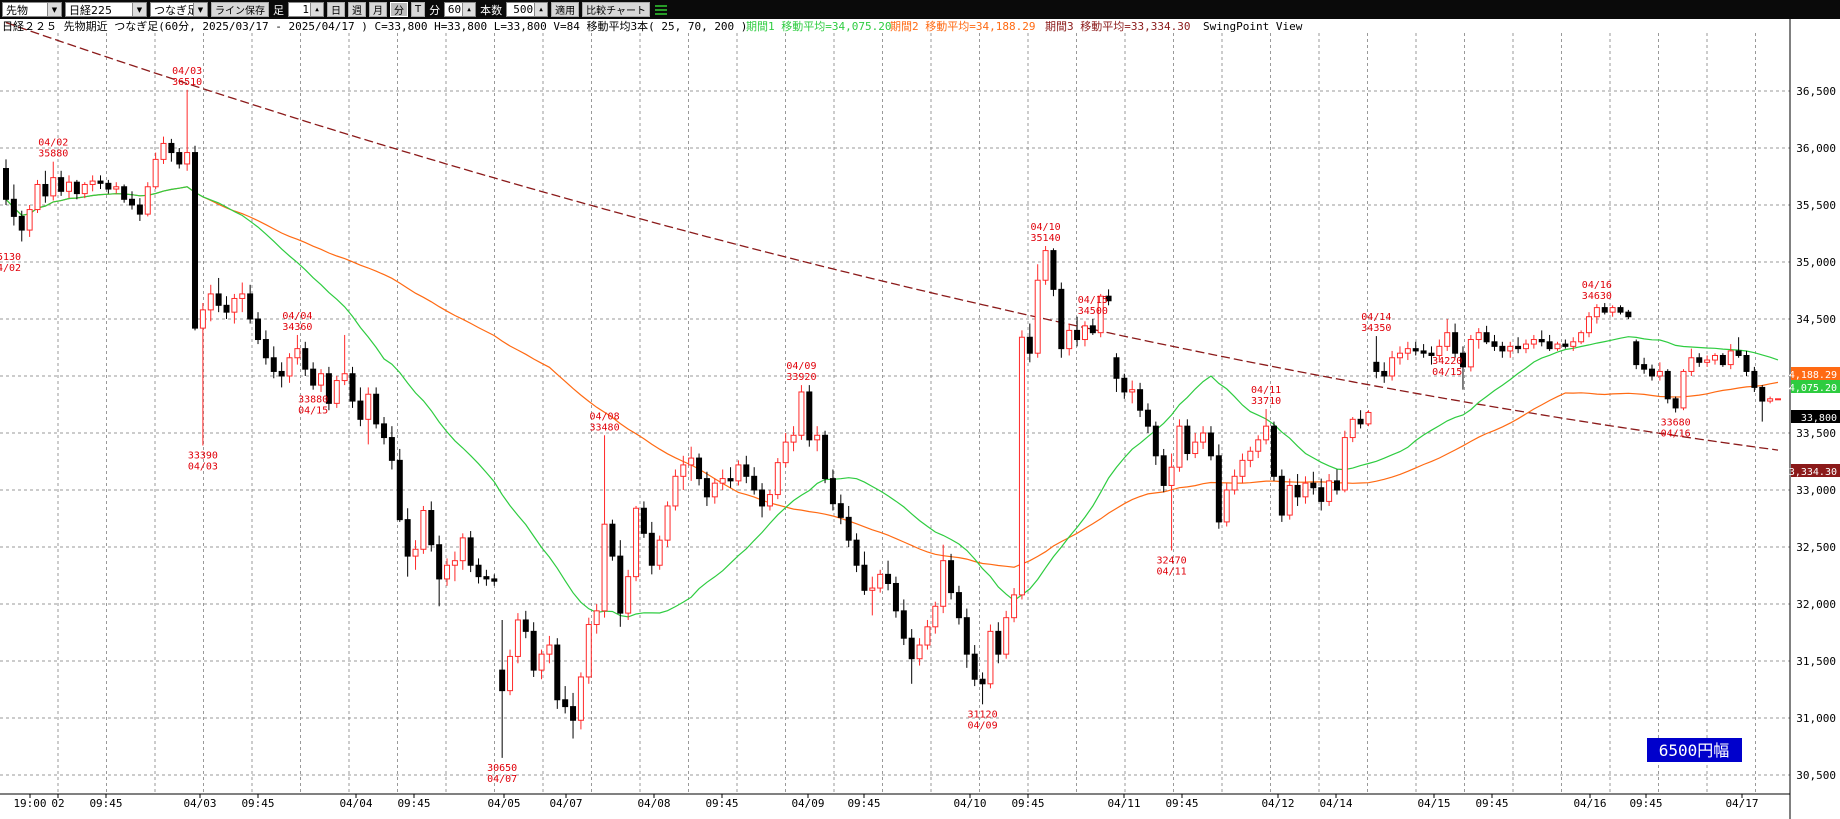 This screenshot has width=1840, height=819. I want to click on minute-input: 60 ▲, so click(460, 9).